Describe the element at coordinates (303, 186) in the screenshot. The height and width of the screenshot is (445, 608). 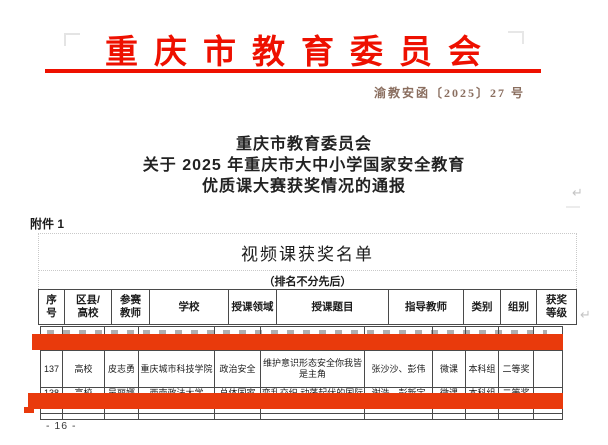
I see `document-title-line-3: 优质课大赛获奖情况的通报` at that location.